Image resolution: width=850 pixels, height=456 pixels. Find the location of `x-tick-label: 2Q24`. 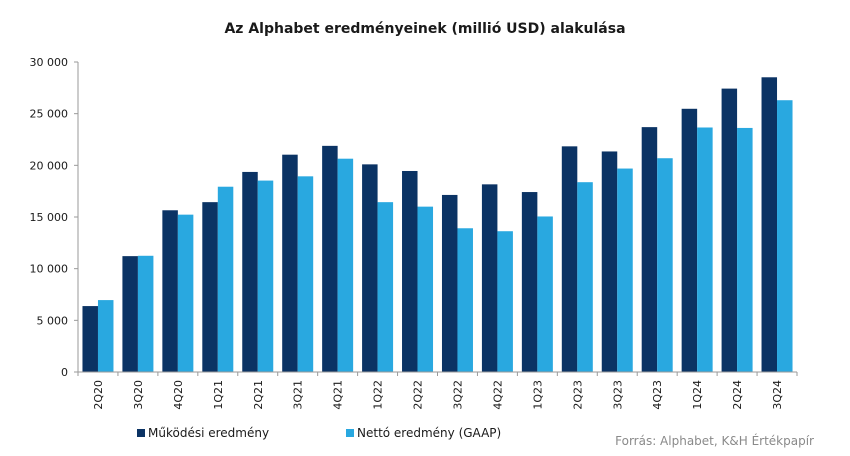

x-tick-label: 2Q24 is located at coordinates (737, 395).